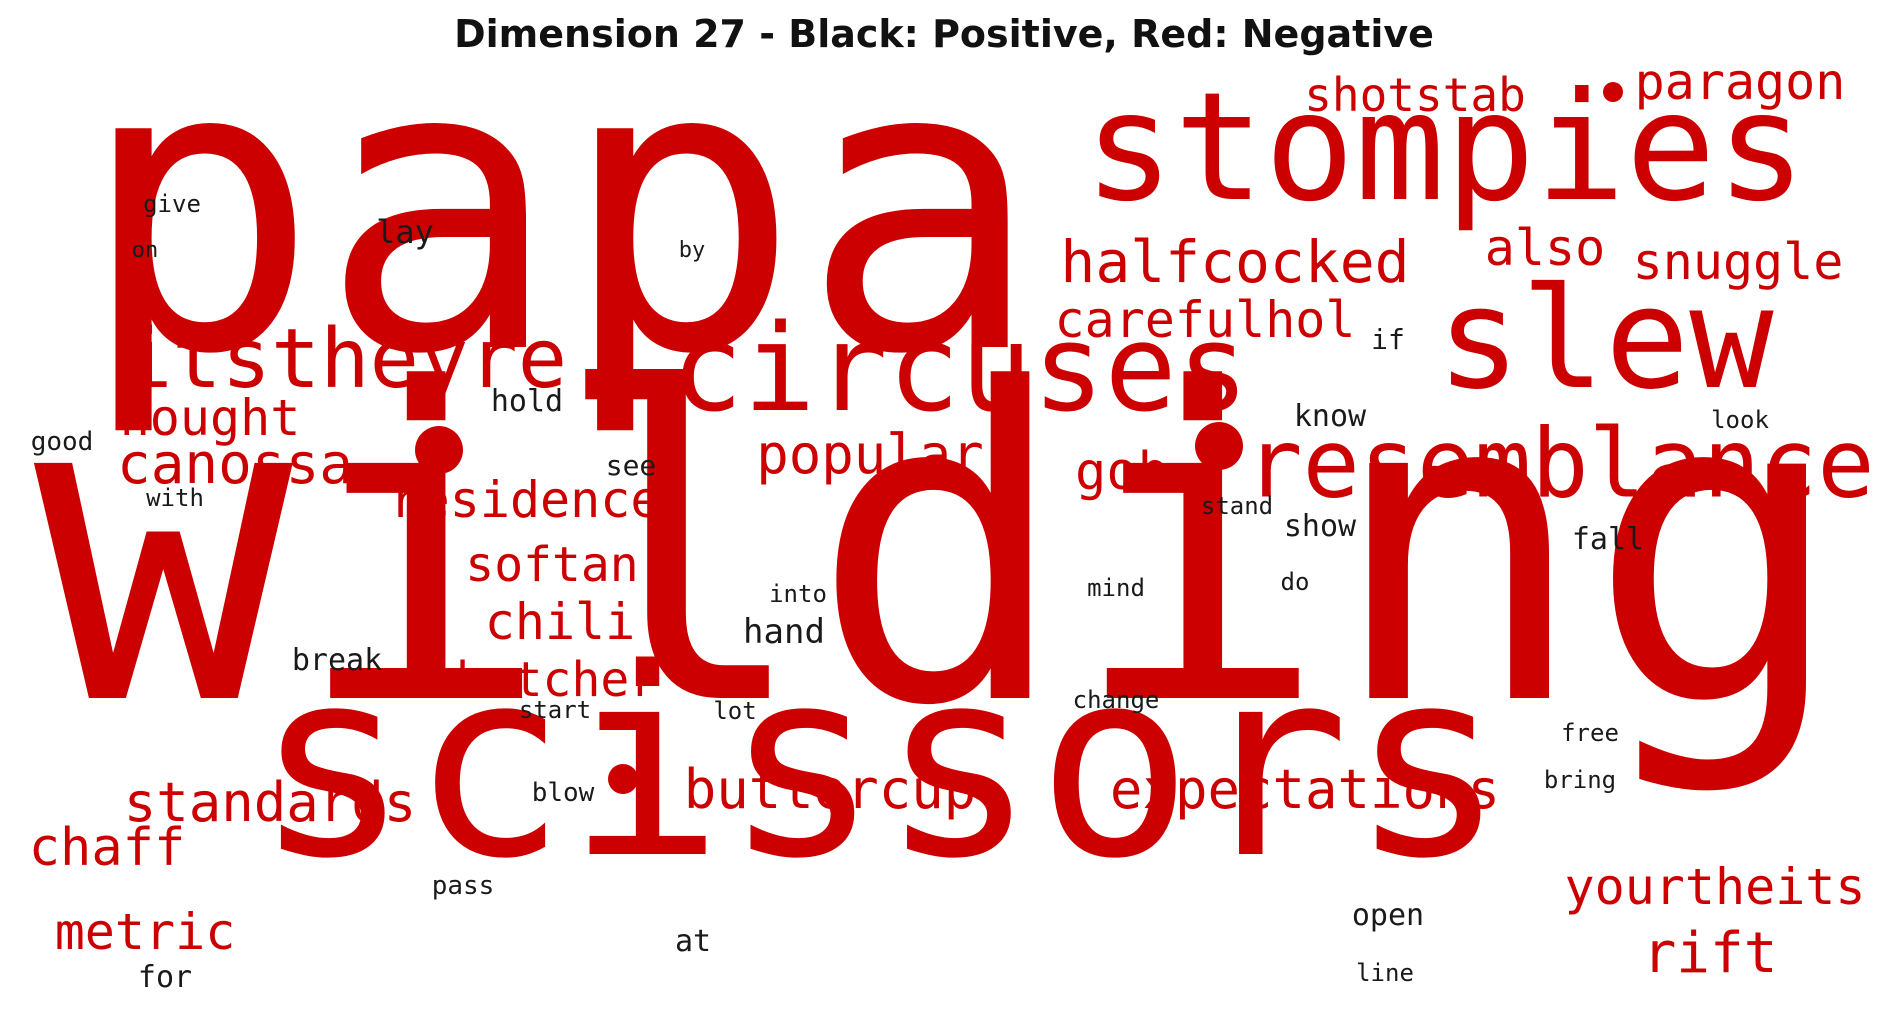 Image resolution: width=1888 pixels, height=1010 pixels. What do you see at coordinates (1235, 262) in the screenshot?
I see `word-halfcocked: halfcocked` at bounding box center [1235, 262].